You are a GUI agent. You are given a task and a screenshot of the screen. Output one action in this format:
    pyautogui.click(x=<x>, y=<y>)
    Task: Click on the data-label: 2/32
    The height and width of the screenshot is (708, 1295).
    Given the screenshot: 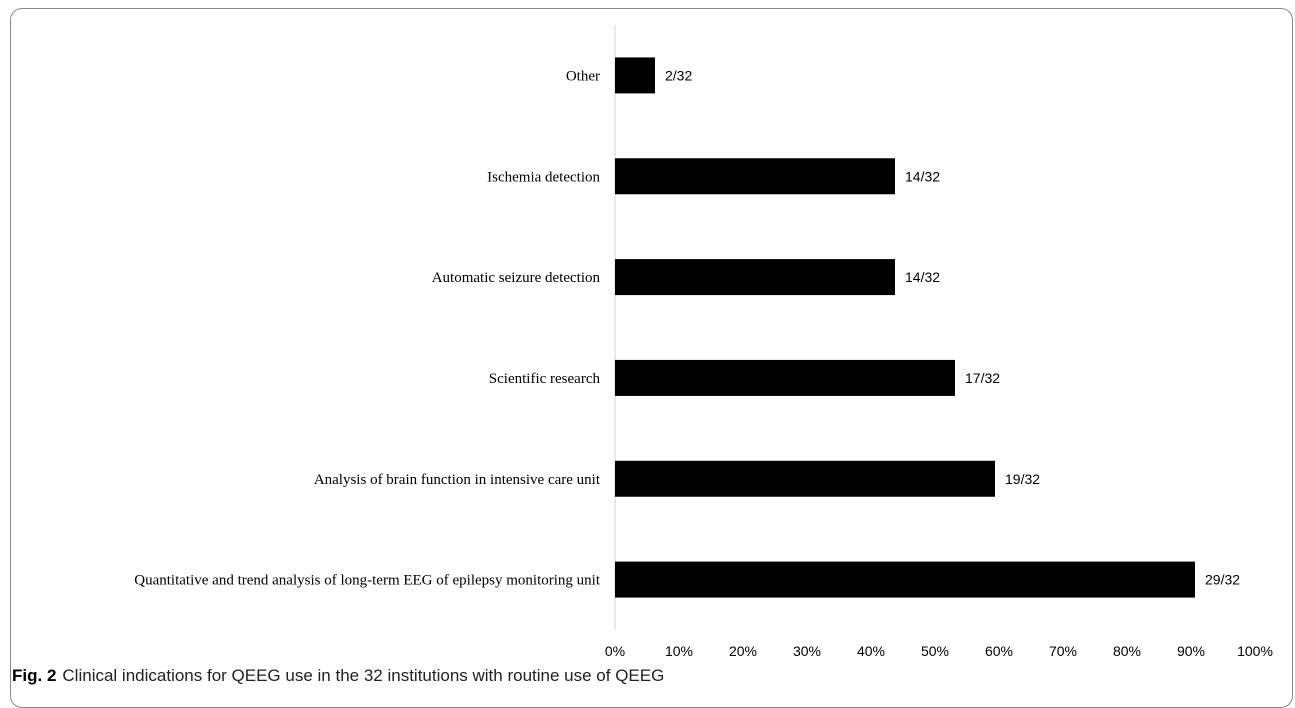 What is the action you would take?
    pyautogui.click(x=678, y=75)
    